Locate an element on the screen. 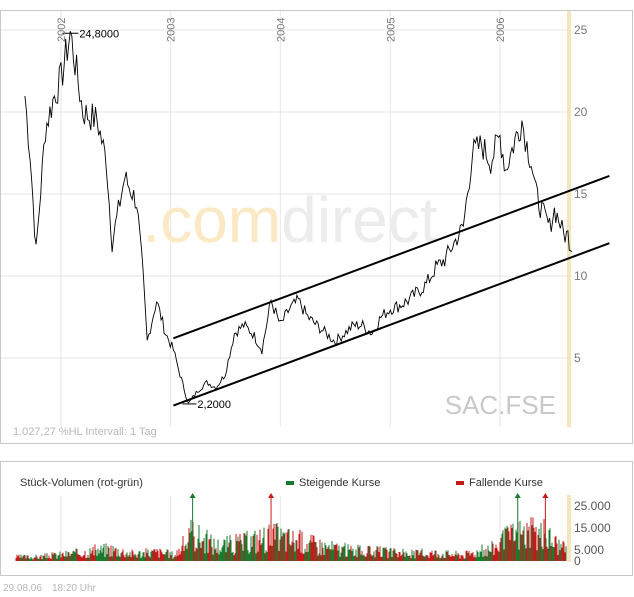 The image size is (634, 597). y-axis-tick-labels: 25 20 15 10 5 is located at coordinates (581, 194).